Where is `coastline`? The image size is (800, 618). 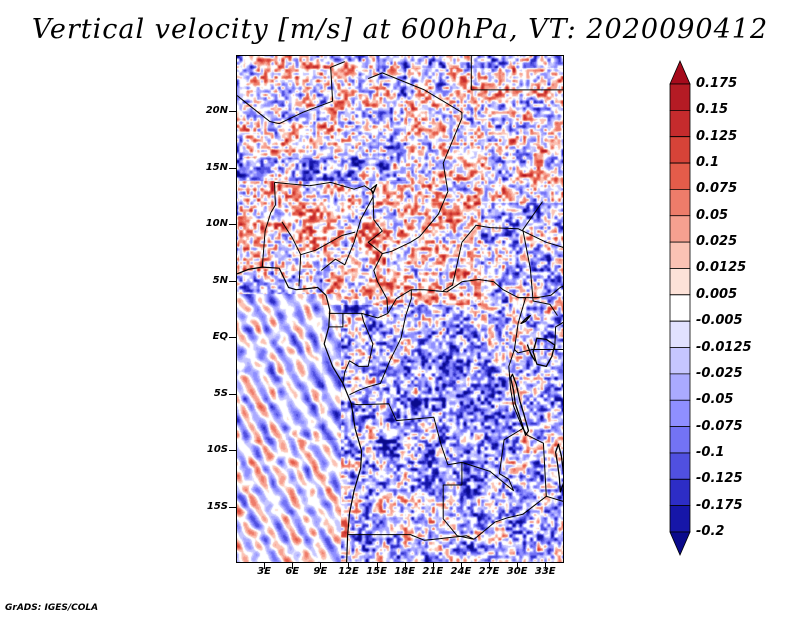 coastline is located at coordinates (300, 414).